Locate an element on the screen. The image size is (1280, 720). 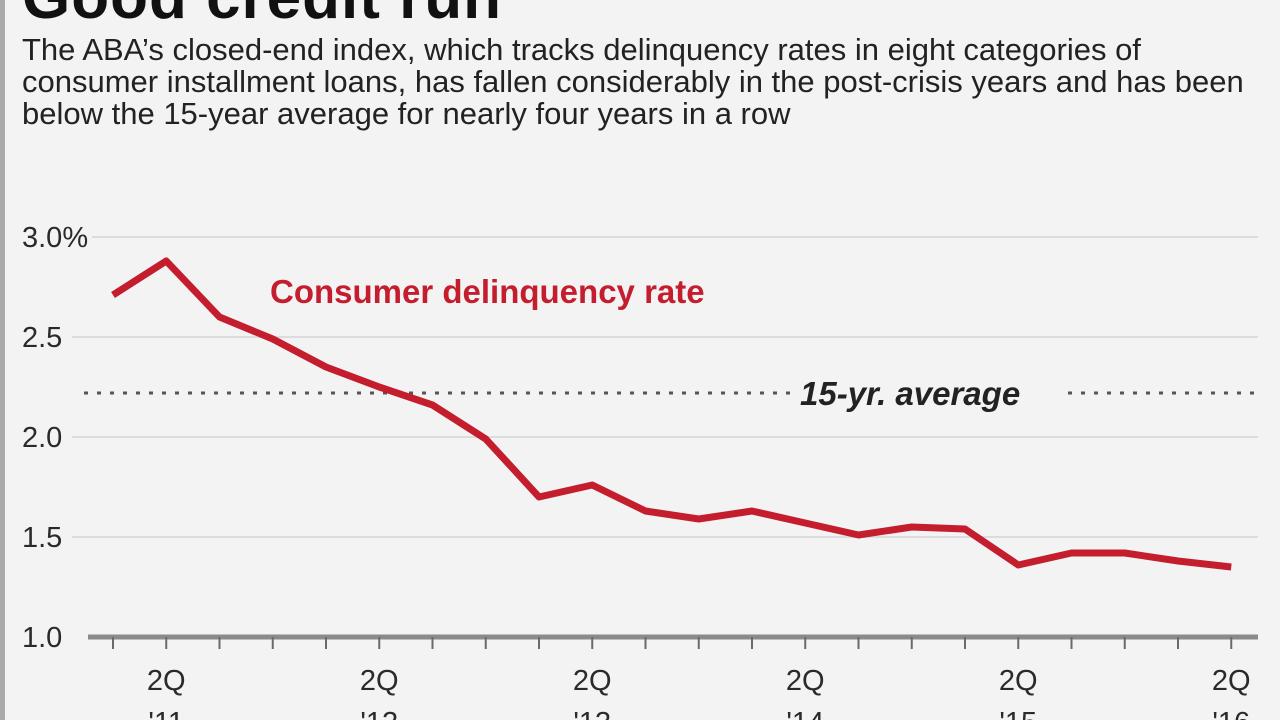
x-tick-label-bottom: '13 is located at coordinates (592, 713).